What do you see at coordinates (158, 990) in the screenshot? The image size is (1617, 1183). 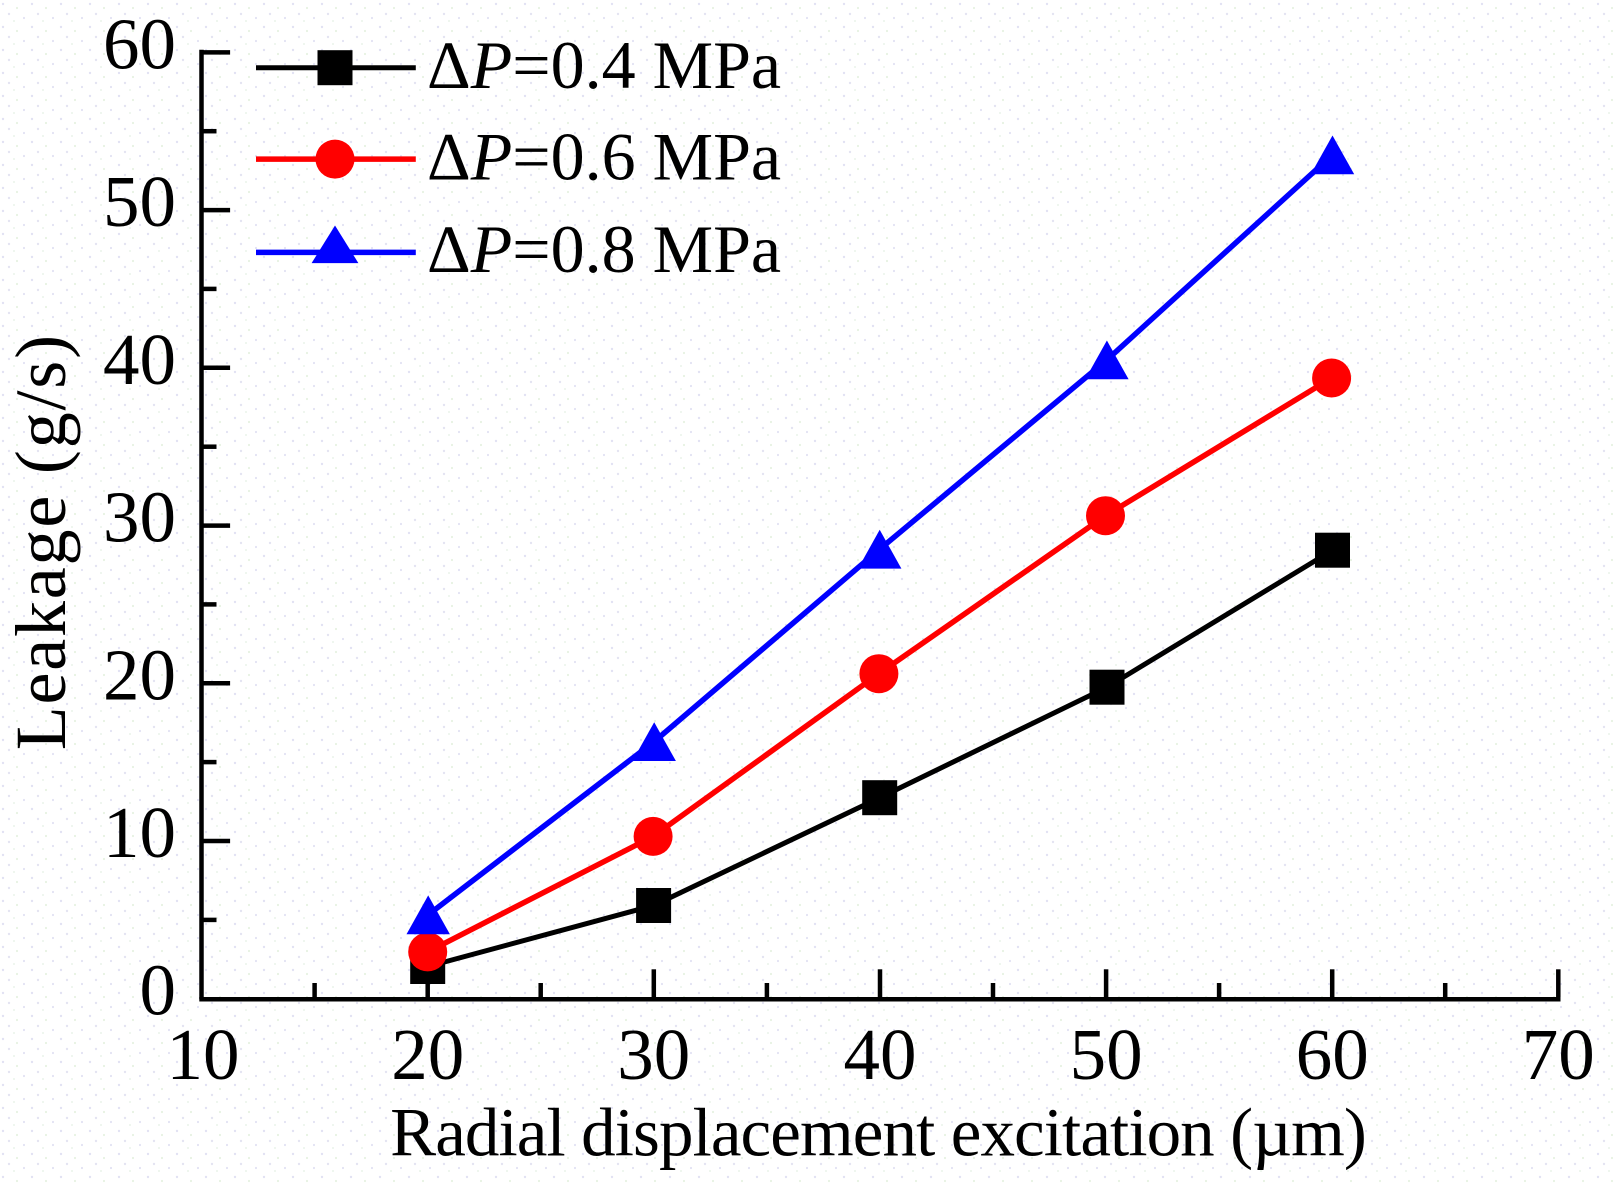 I see `svg-text: 0` at bounding box center [158, 990].